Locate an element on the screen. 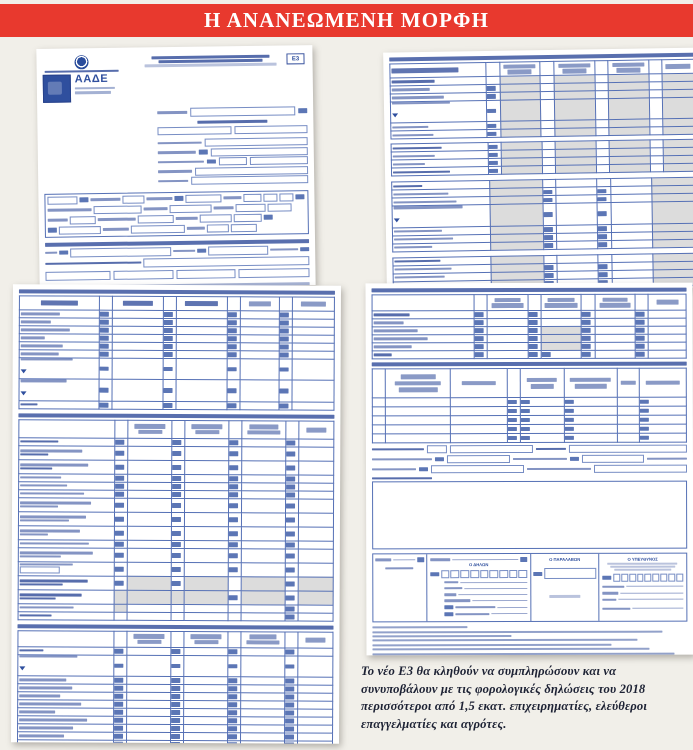 The height and width of the screenshot is (750, 693). afm-label is located at coordinates (172, 113).